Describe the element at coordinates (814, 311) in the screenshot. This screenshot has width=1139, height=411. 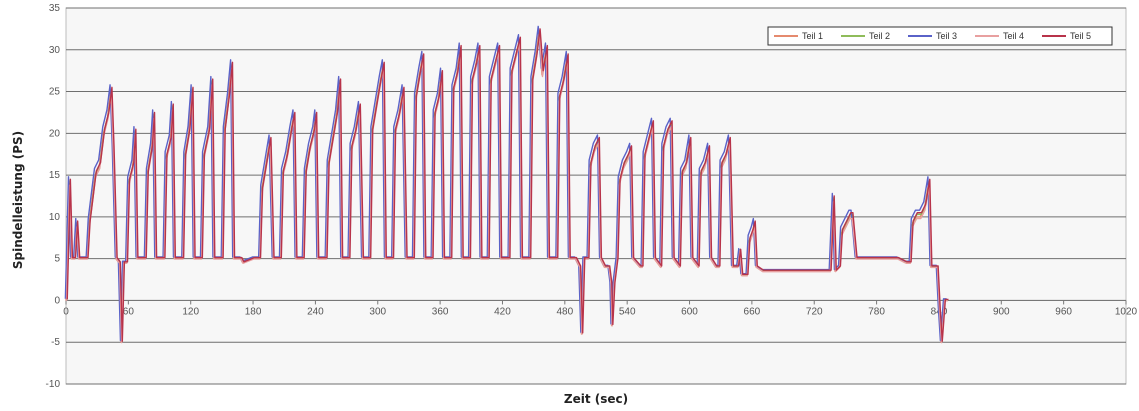
I see `x-tick-label: 720` at that location.